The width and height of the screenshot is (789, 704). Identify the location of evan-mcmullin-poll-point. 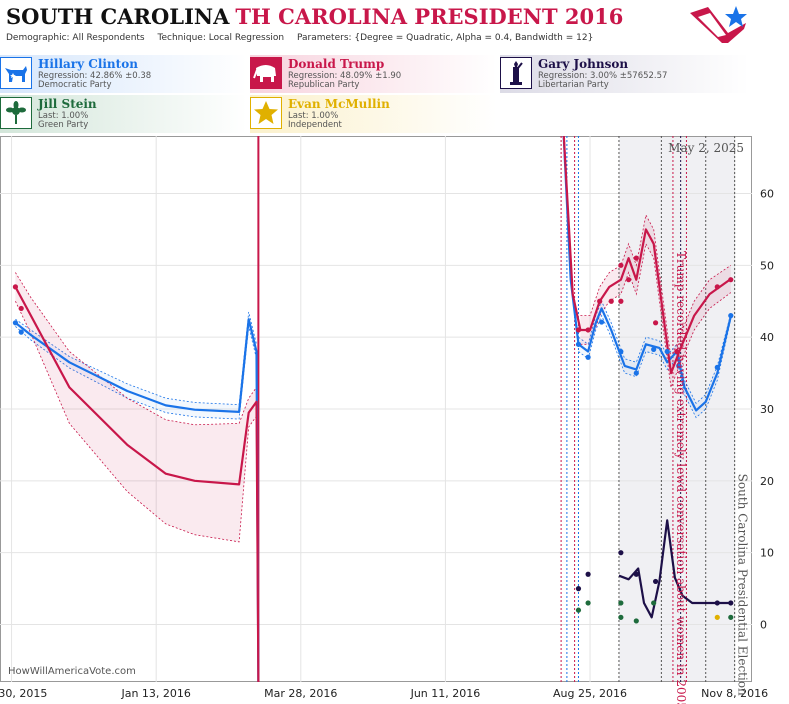
(717, 617).